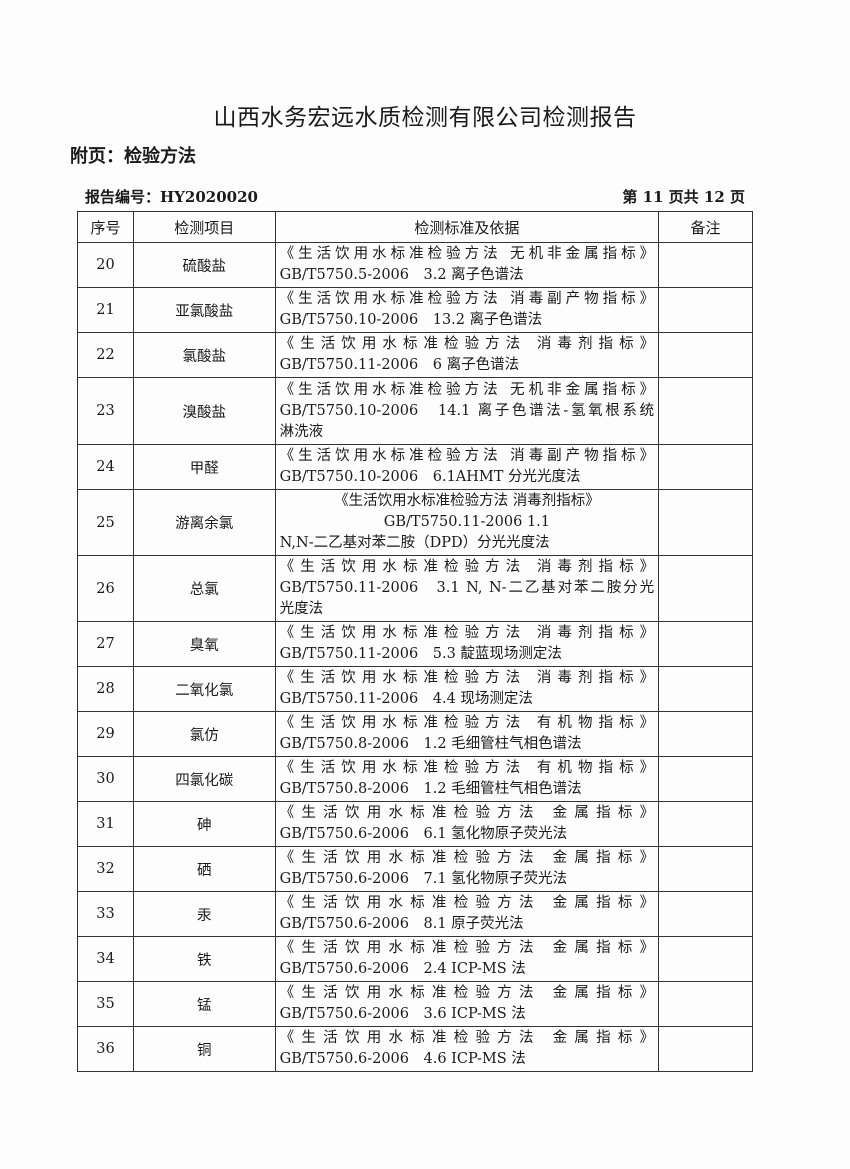 Image resolution: width=850 pixels, height=1169 pixels. I want to click on test-item: 总氯, so click(204, 588).